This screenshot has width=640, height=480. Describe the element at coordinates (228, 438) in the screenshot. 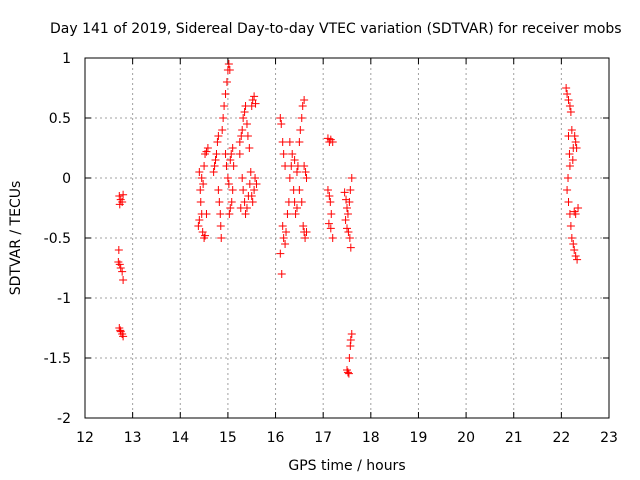

I see `x-tick-label: 15` at that location.